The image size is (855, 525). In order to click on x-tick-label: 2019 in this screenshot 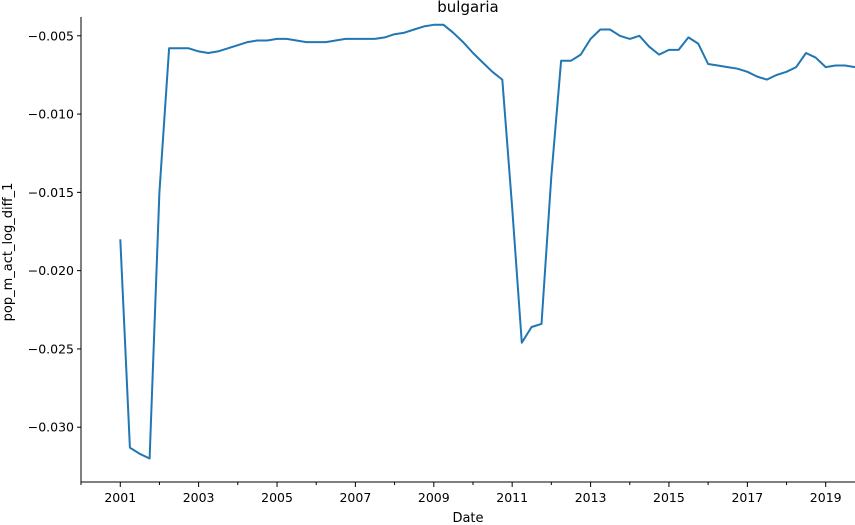, I will do `click(826, 497)`.